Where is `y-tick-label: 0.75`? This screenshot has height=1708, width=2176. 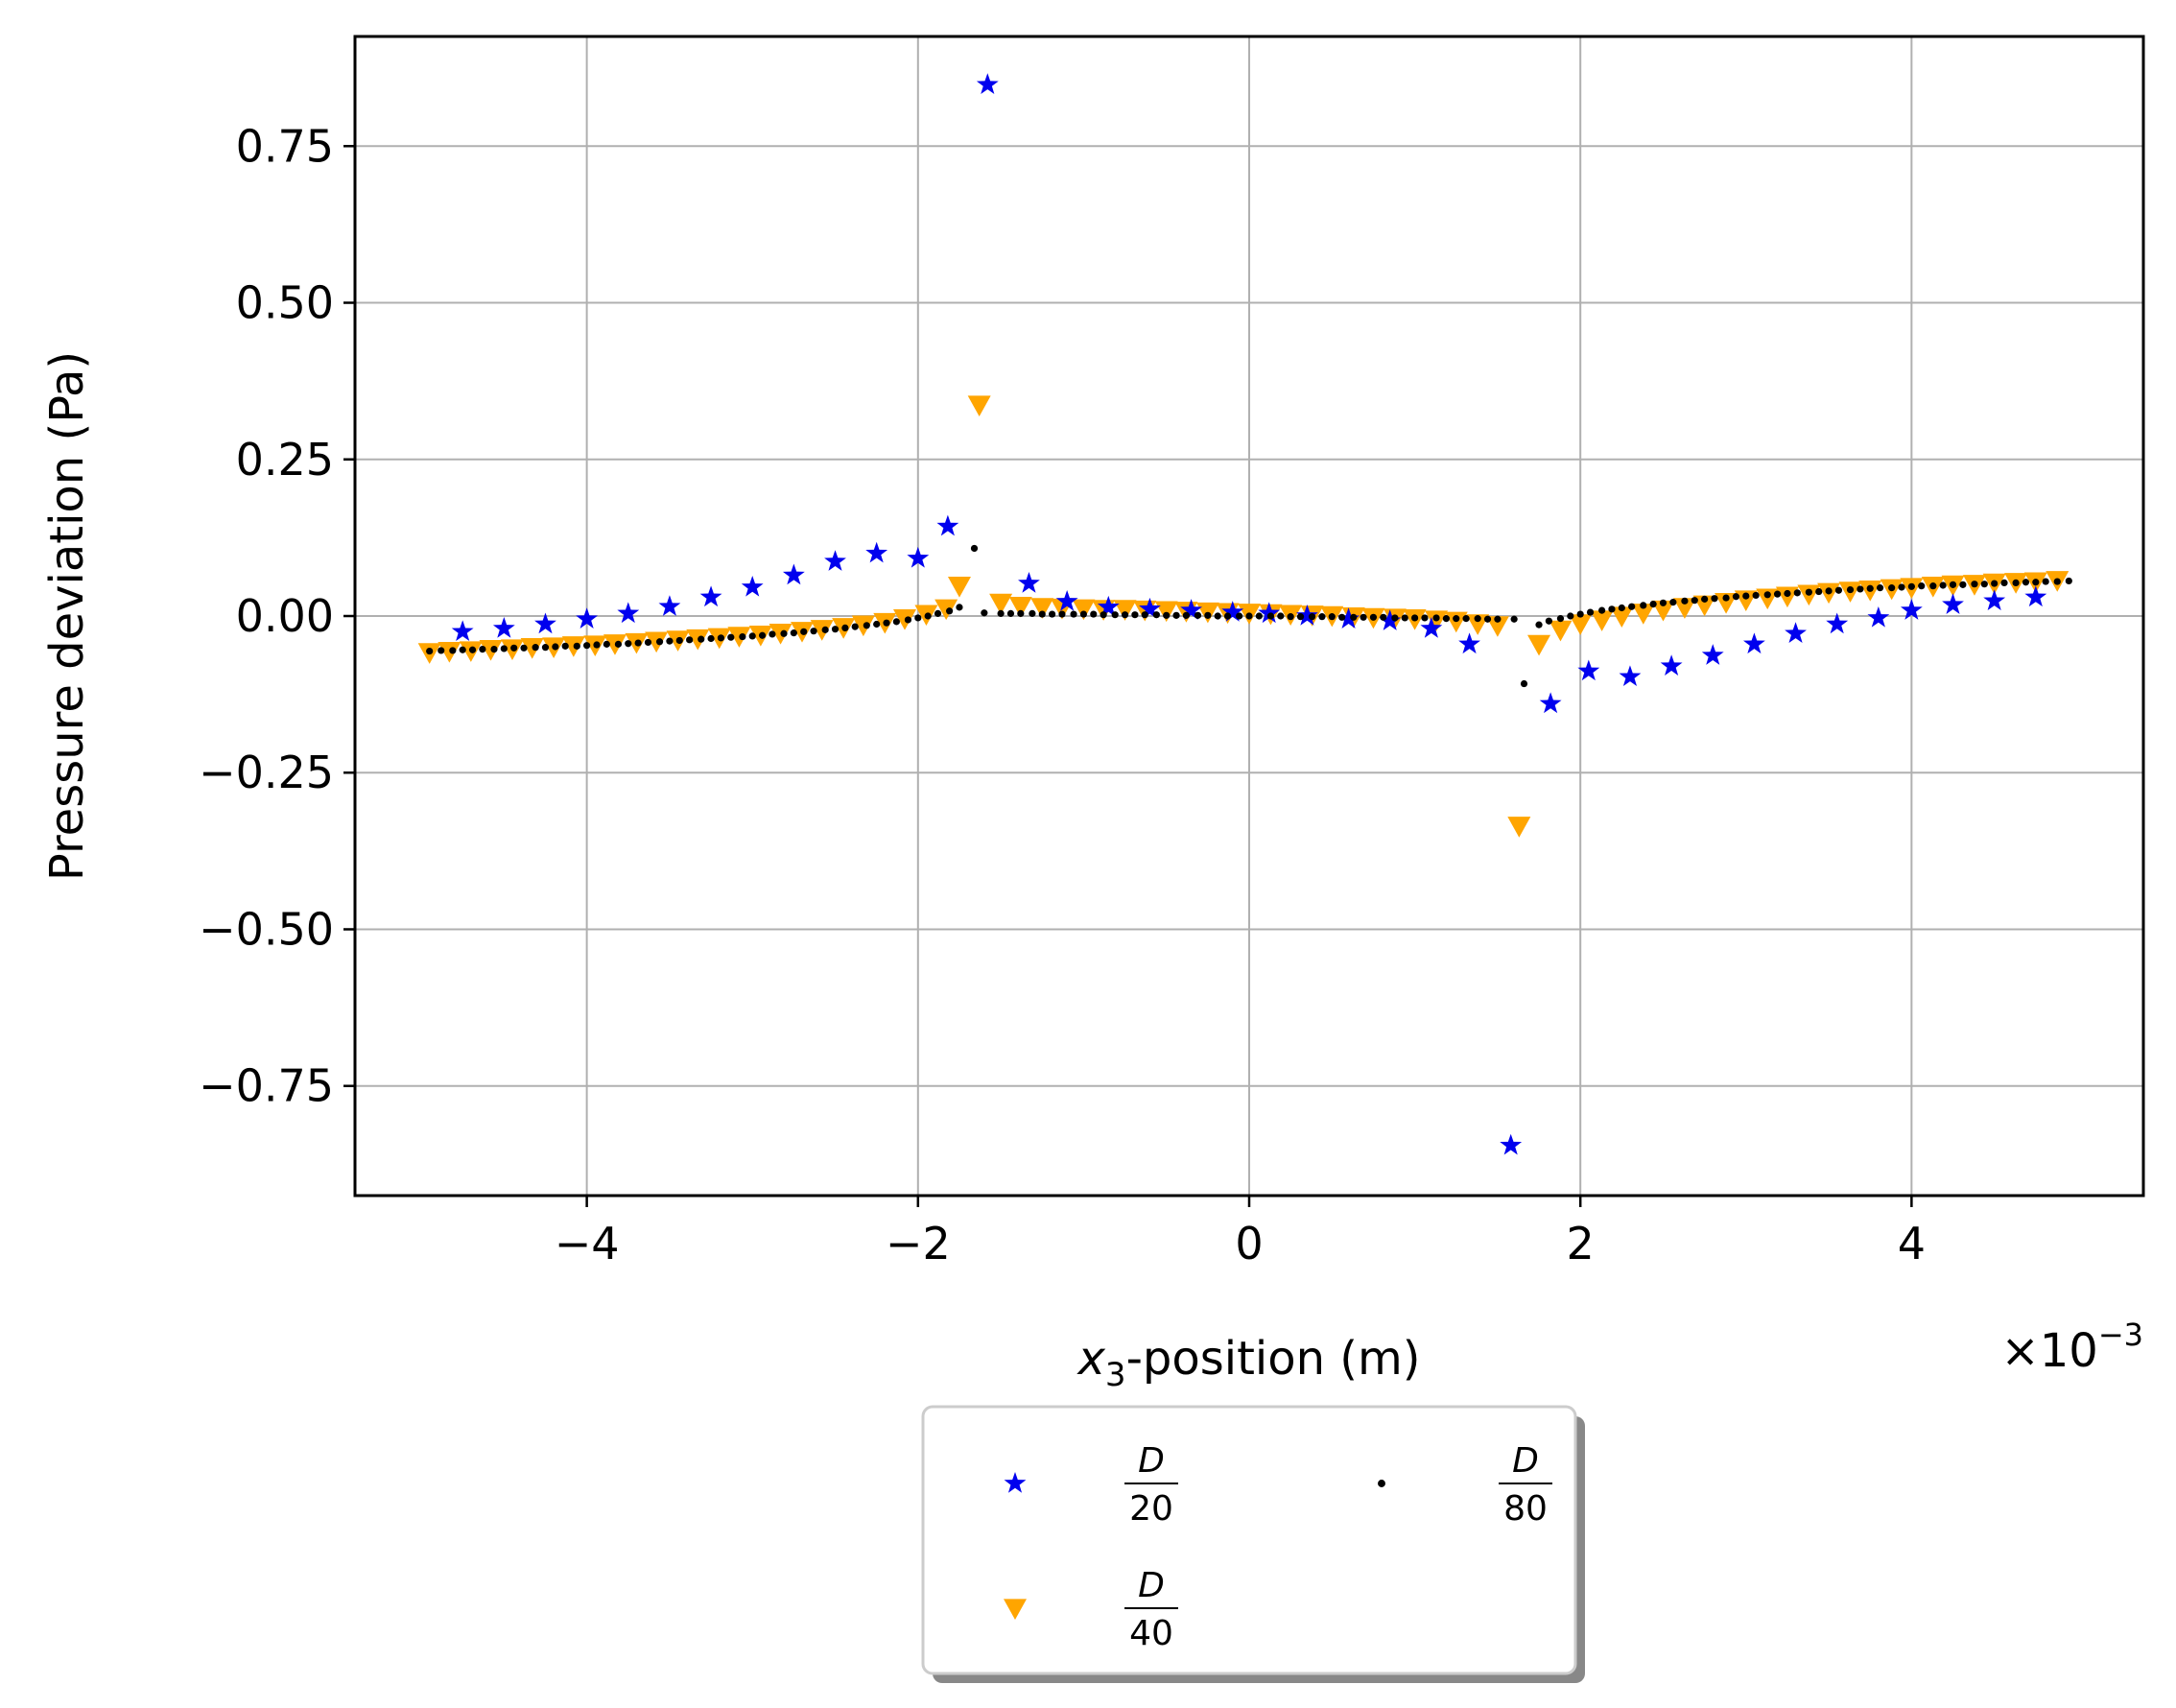 y-tick-label: 0.75 is located at coordinates (285, 146).